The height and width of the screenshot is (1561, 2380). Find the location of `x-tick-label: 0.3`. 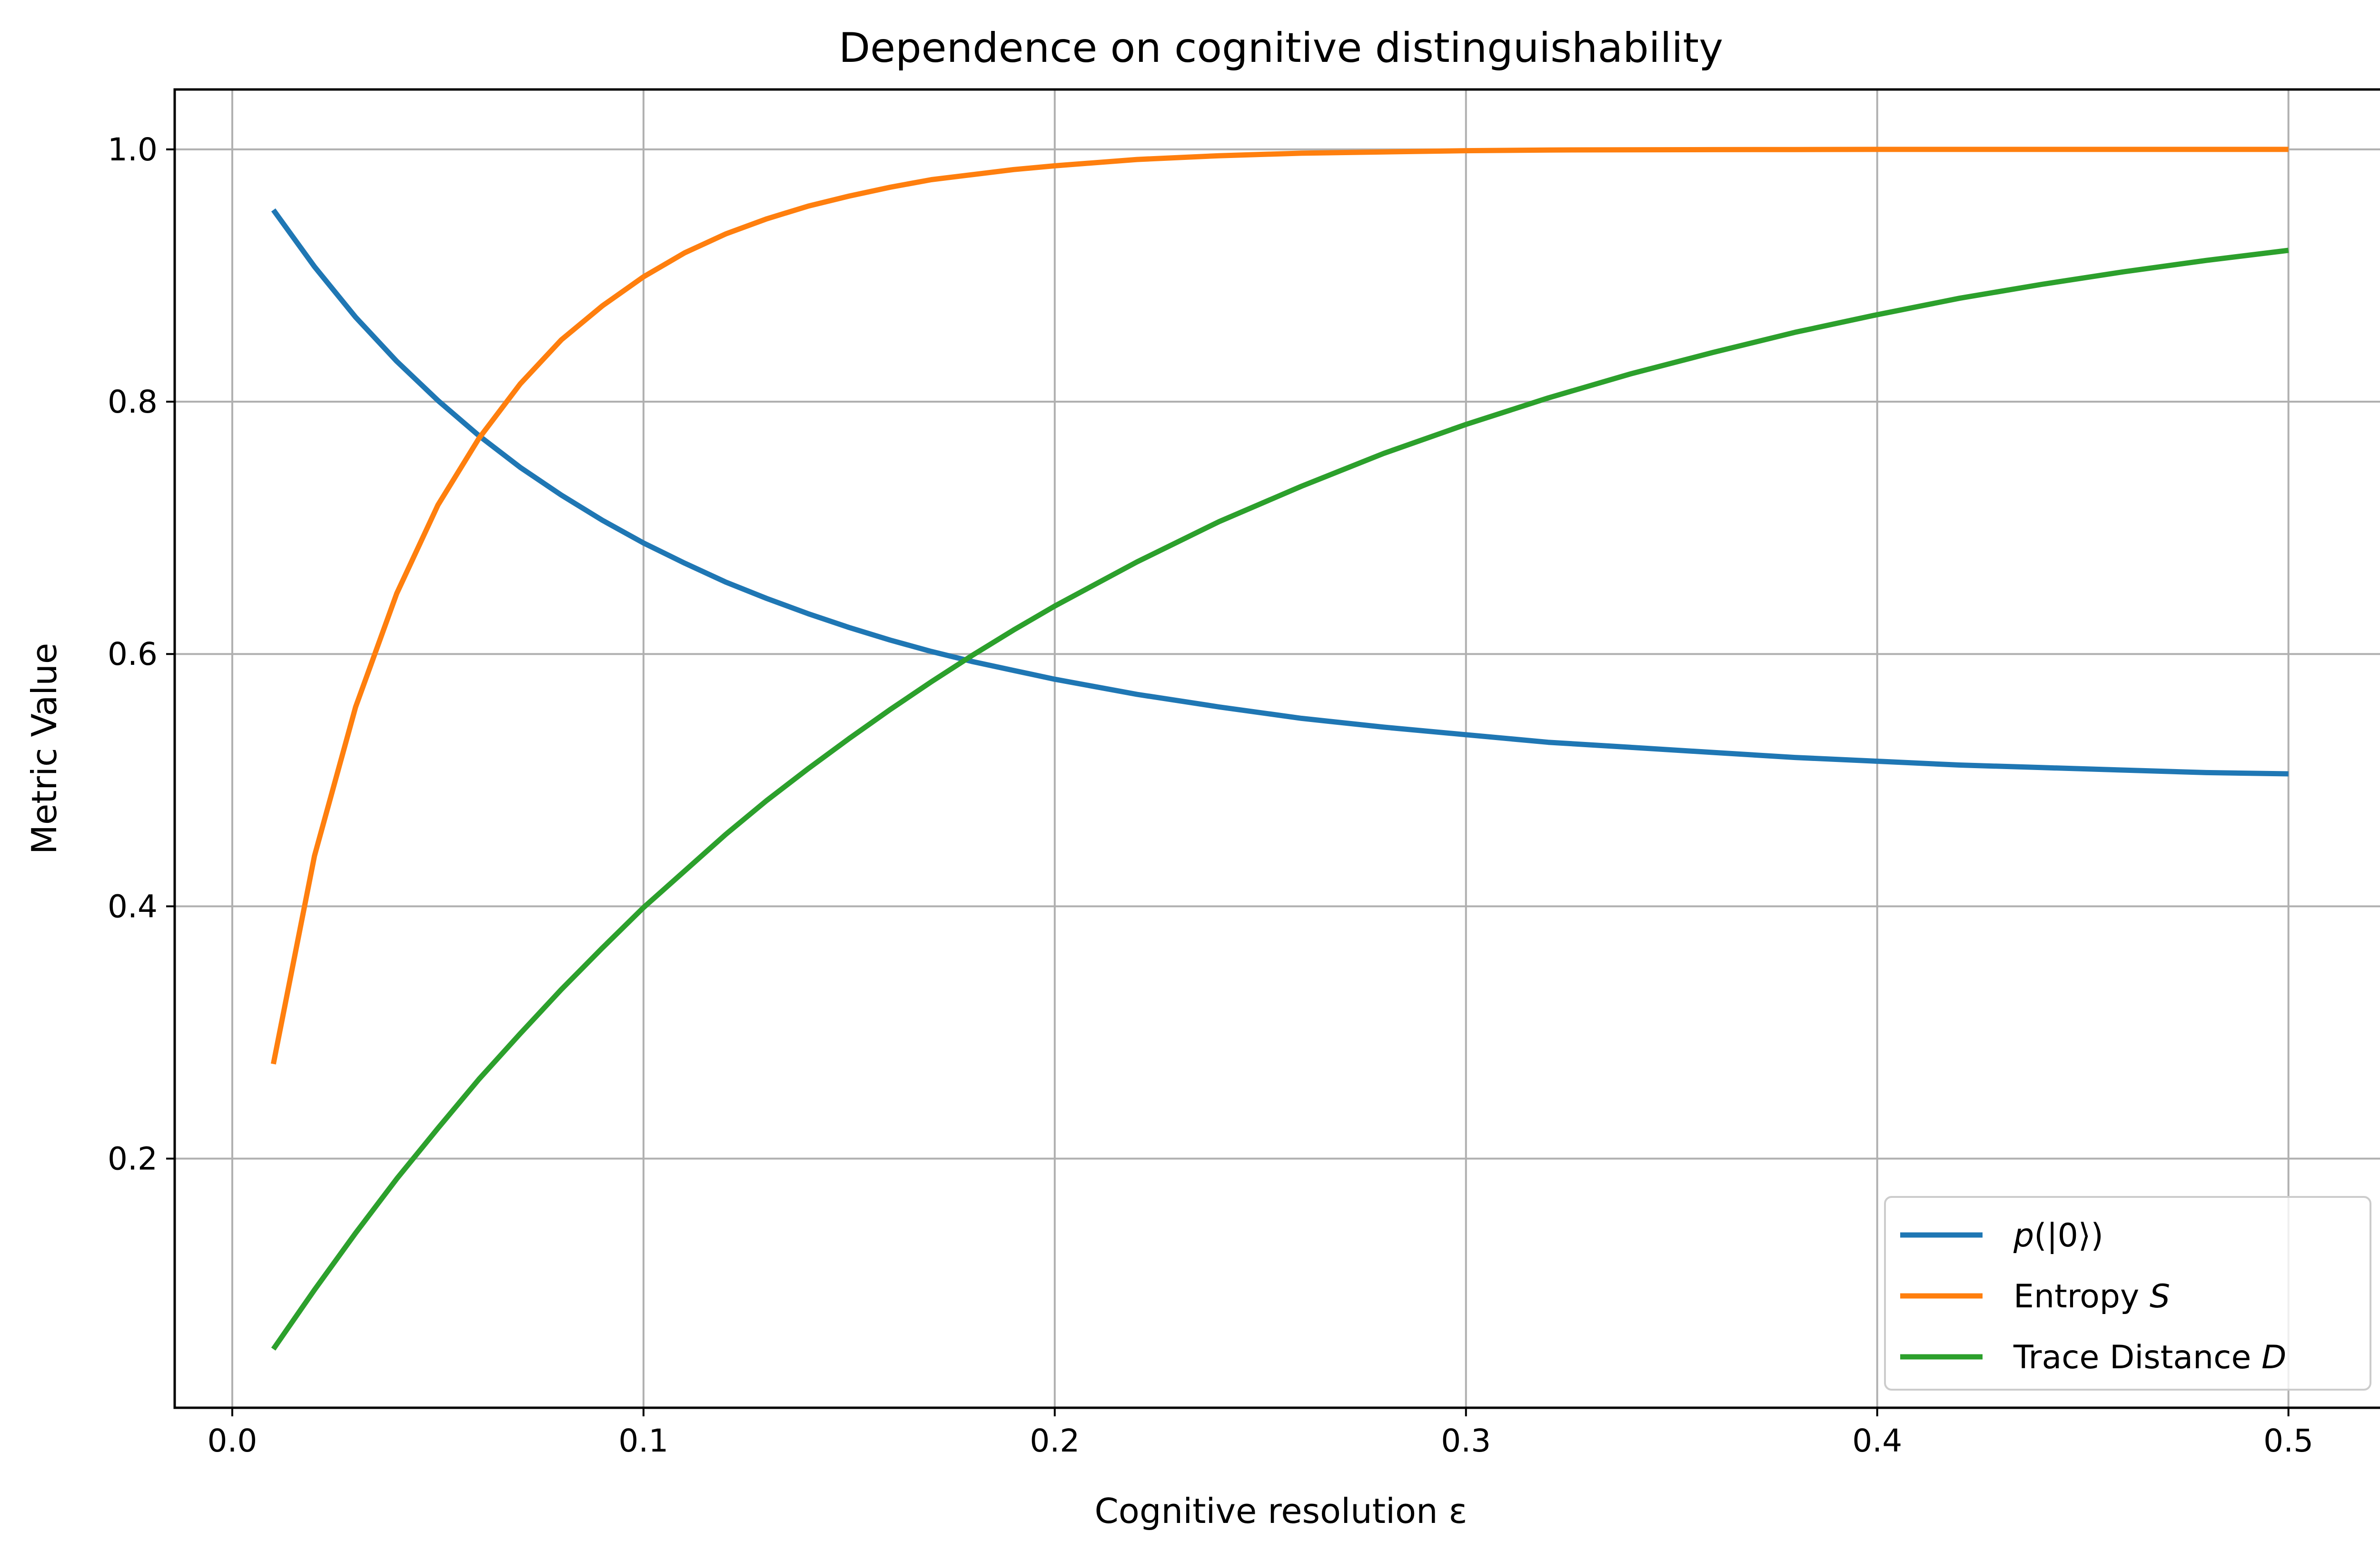

x-tick-label: 0.3 is located at coordinates (1466, 1441).